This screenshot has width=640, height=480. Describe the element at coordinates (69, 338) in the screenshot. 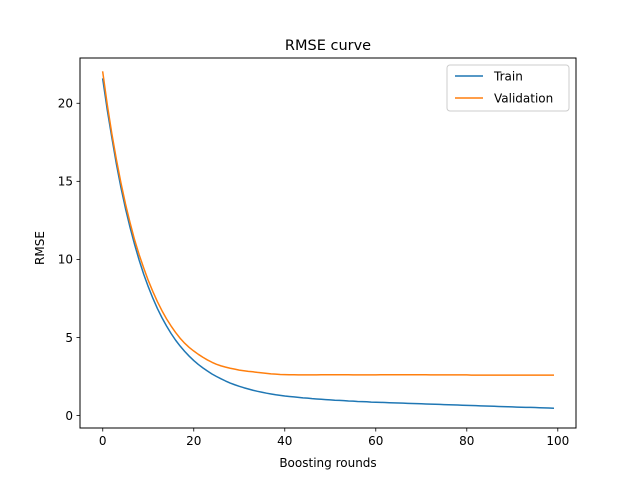

I see `y-tick-label: 5` at that location.